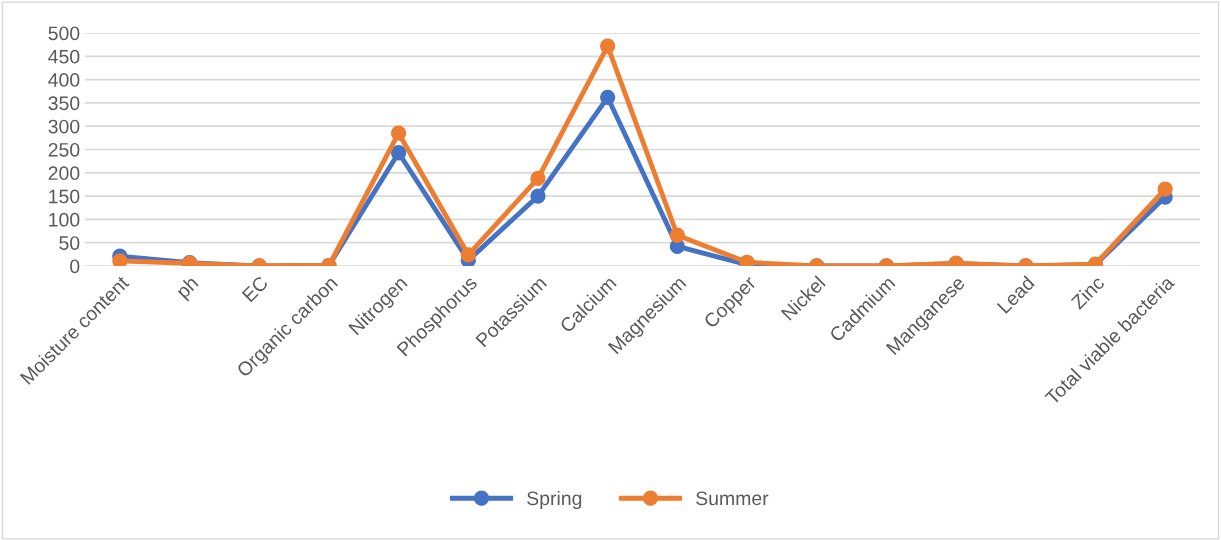 The width and height of the screenshot is (1221, 540). I want to click on x-tick-label: Zinc, so click(1087, 292).